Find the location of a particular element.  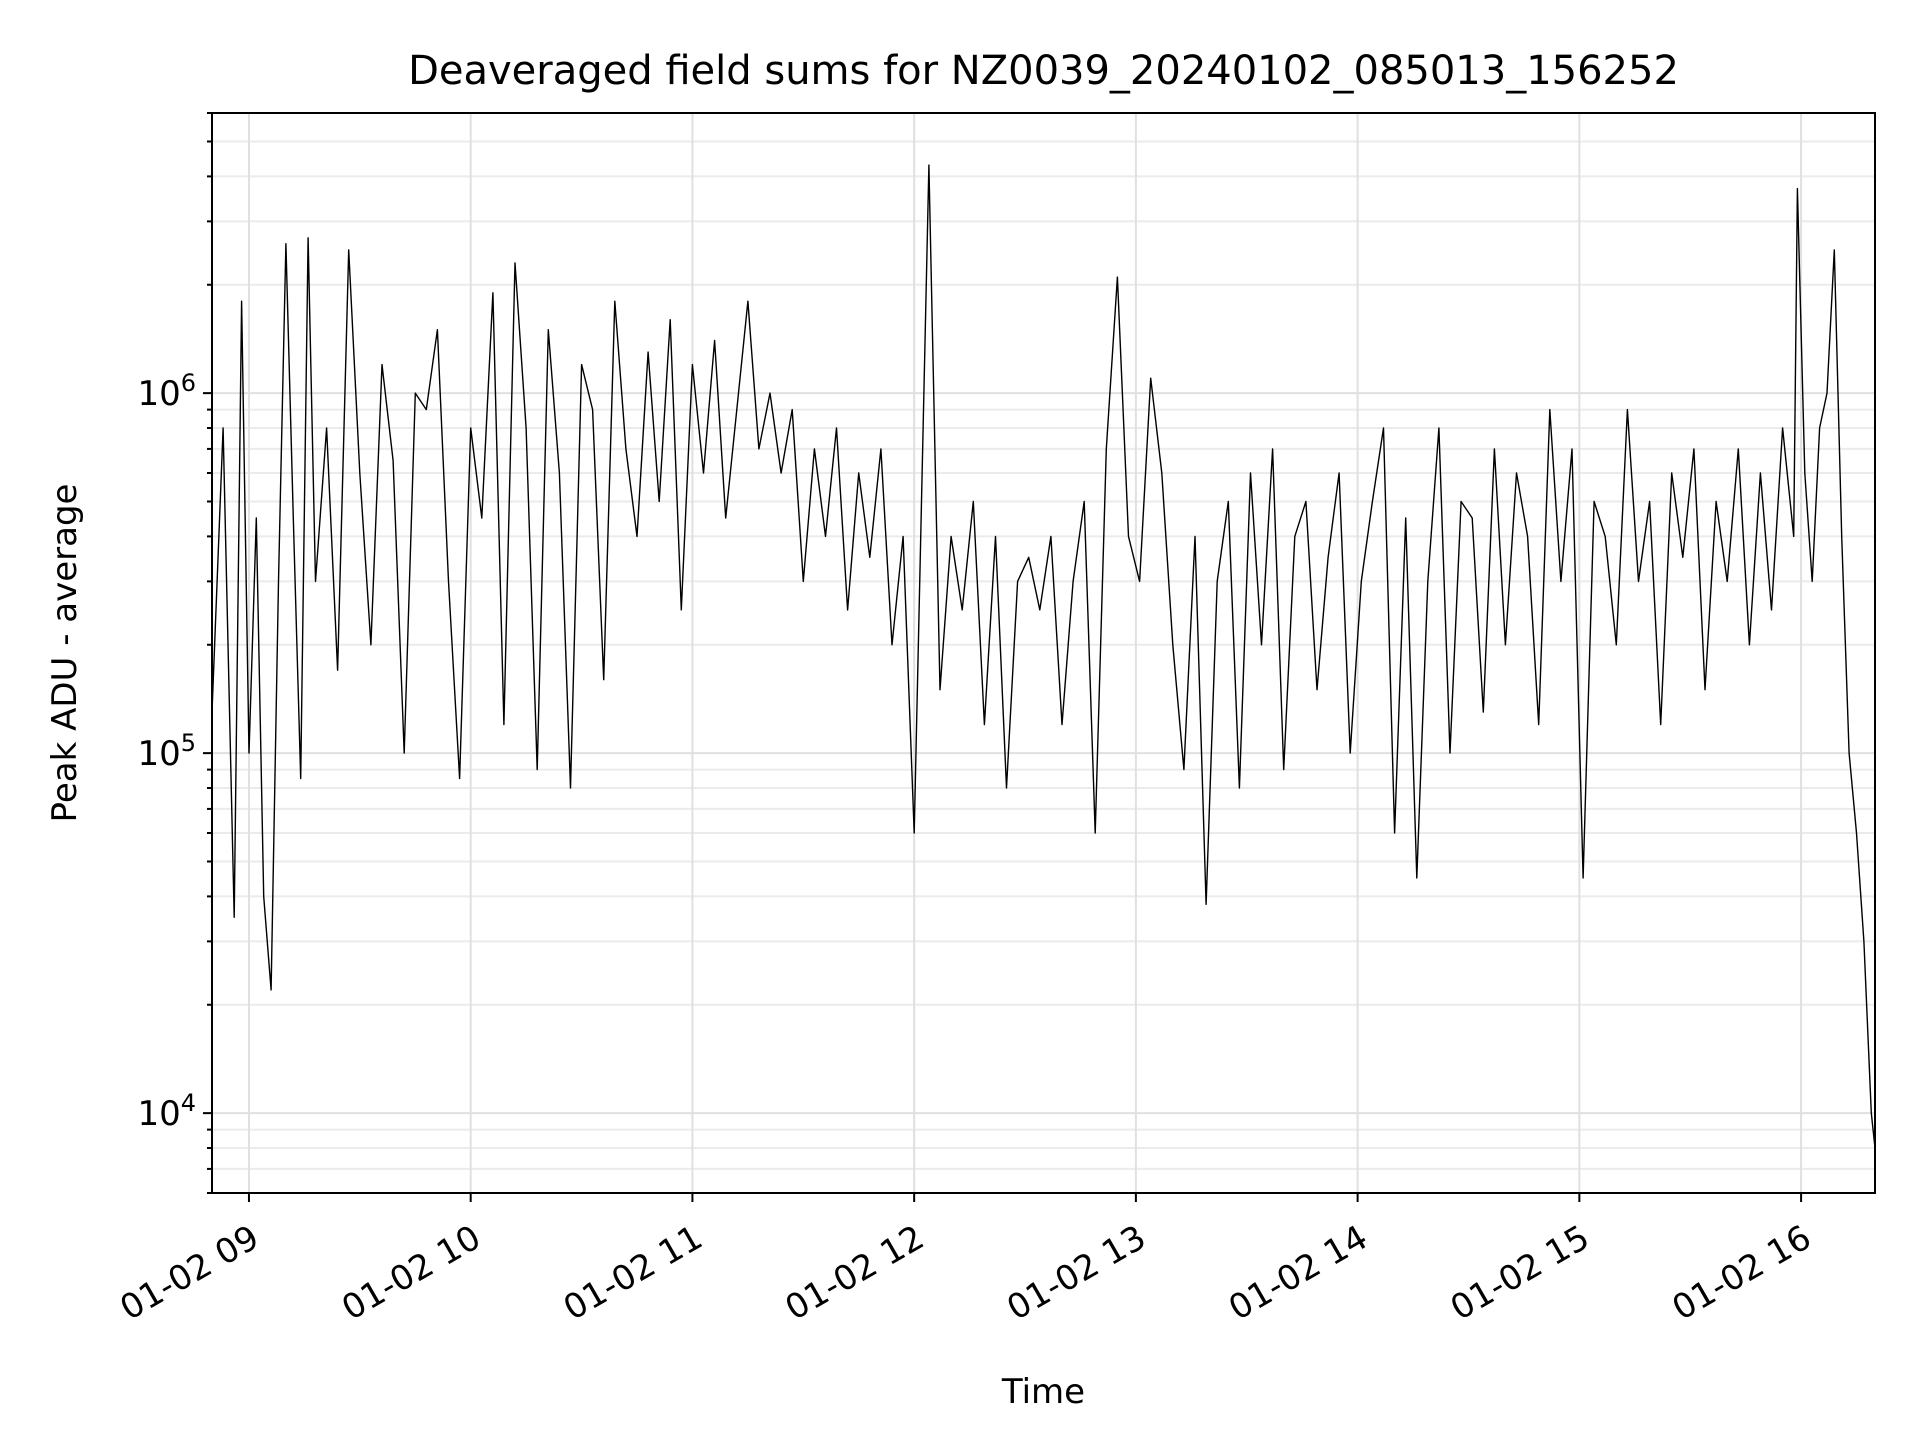

x-axis-label: Time is located at coordinates (1043, 1392).